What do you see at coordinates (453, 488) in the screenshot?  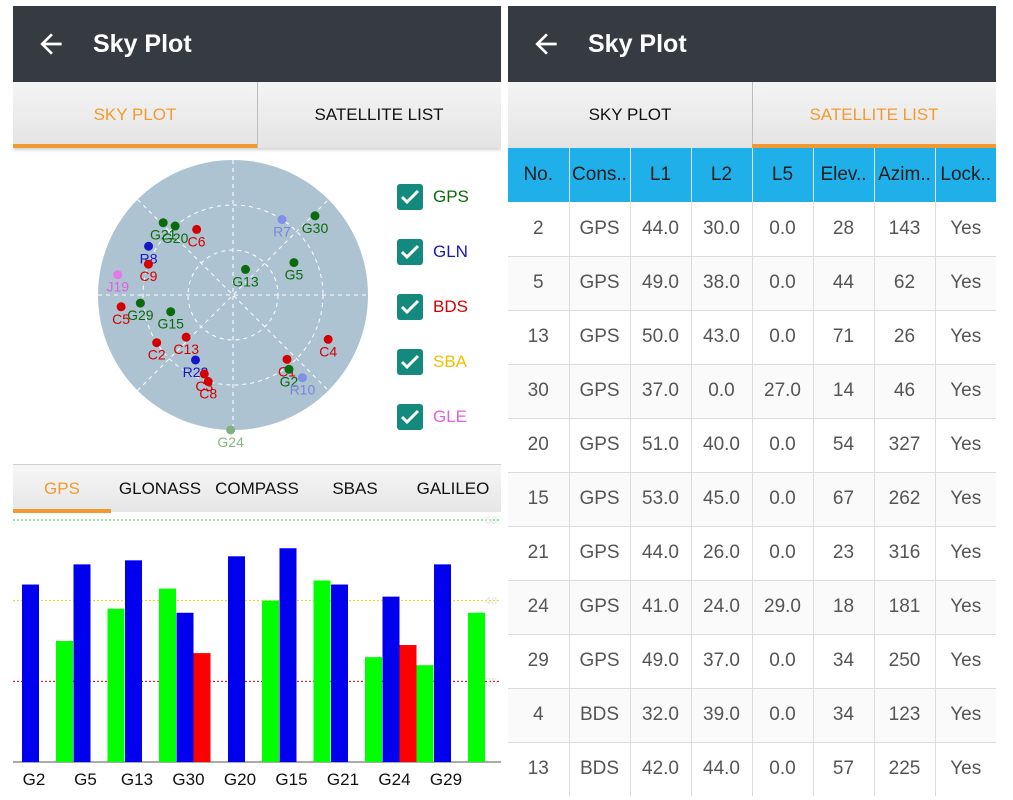 I see `ctab-galileo: GALILEO` at bounding box center [453, 488].